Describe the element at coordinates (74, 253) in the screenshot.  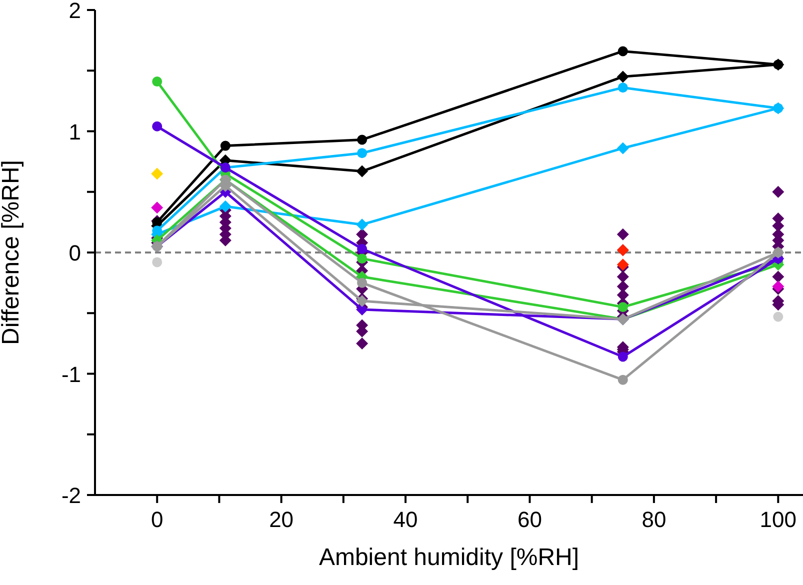
I see `y-tick-label: 0` at that location.